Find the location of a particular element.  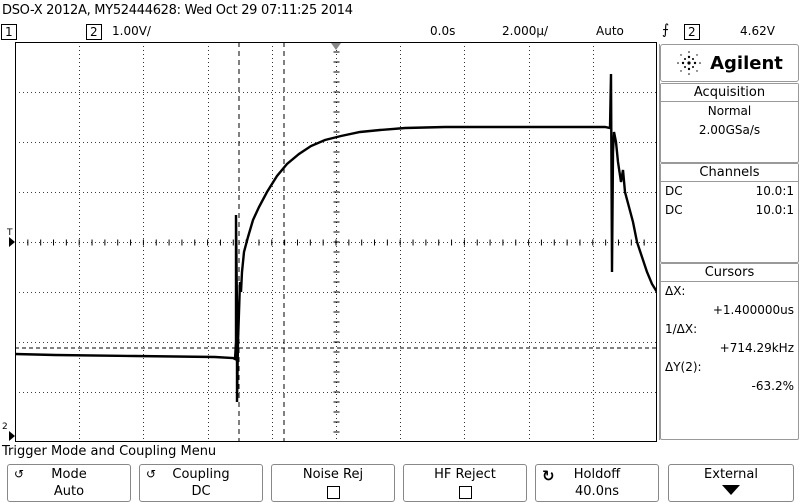

sample-rate: 2.00GSa/s is located at coordinates (729, 130).